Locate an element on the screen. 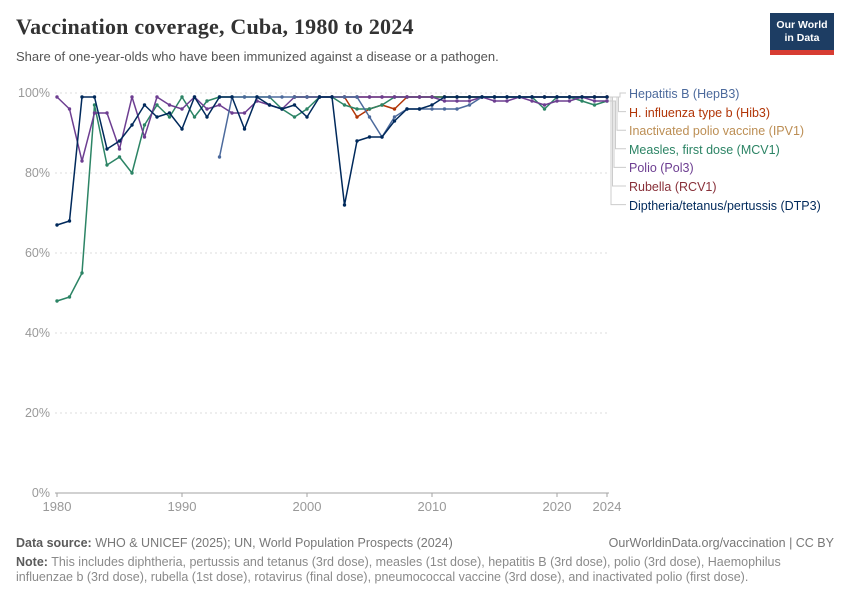  legend-item-mcv1: Measles, first dose (MCV1) is located at coordinates (704, 149).